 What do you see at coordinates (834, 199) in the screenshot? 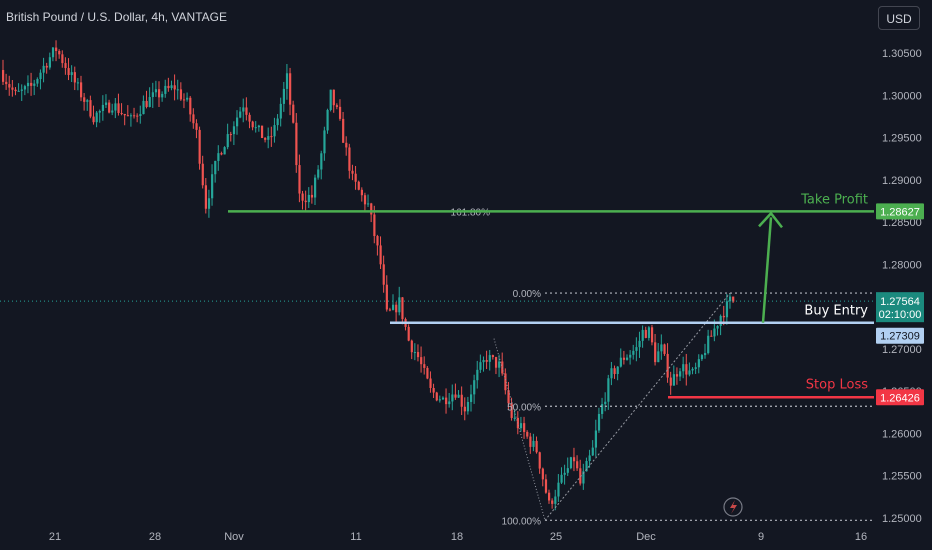
I see `take-profit-label: Take Profit` at bounding box center [834, 199].